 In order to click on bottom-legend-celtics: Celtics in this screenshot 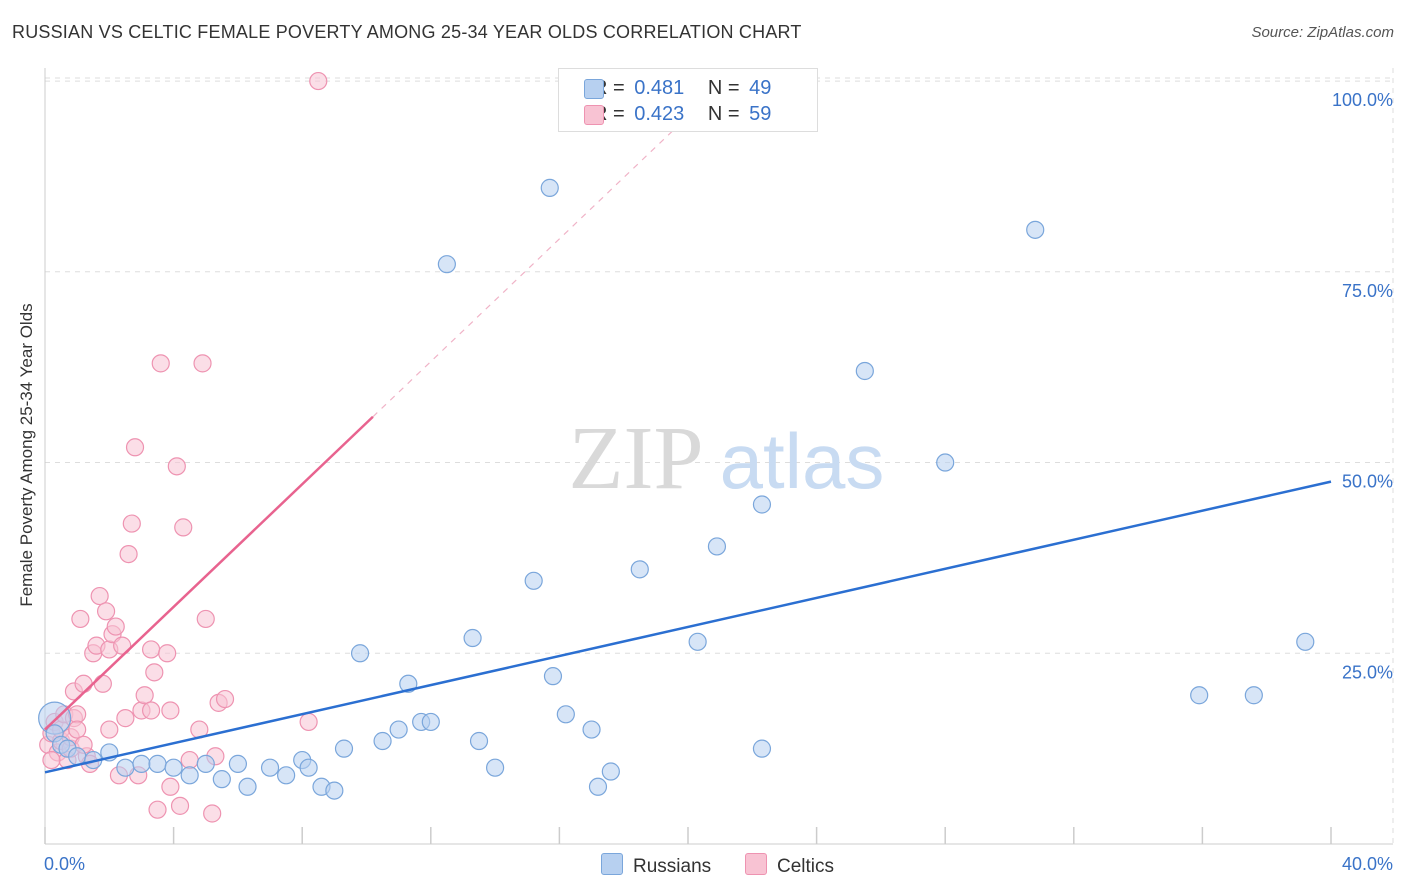, I will do `click(789, 865)`.